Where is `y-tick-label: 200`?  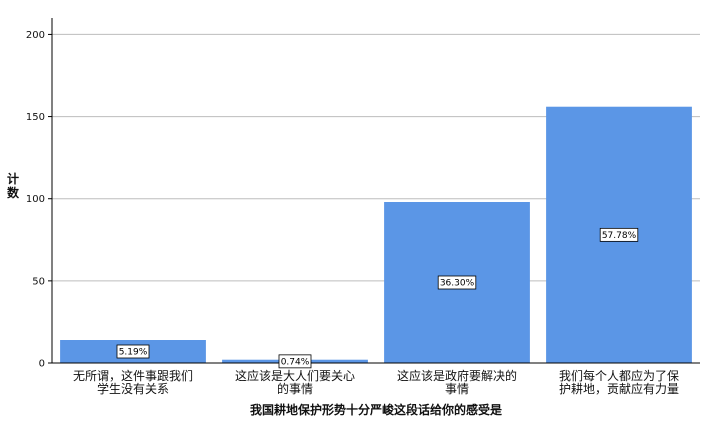
y-tick-label: 200 is located at coordinates (35, 35).